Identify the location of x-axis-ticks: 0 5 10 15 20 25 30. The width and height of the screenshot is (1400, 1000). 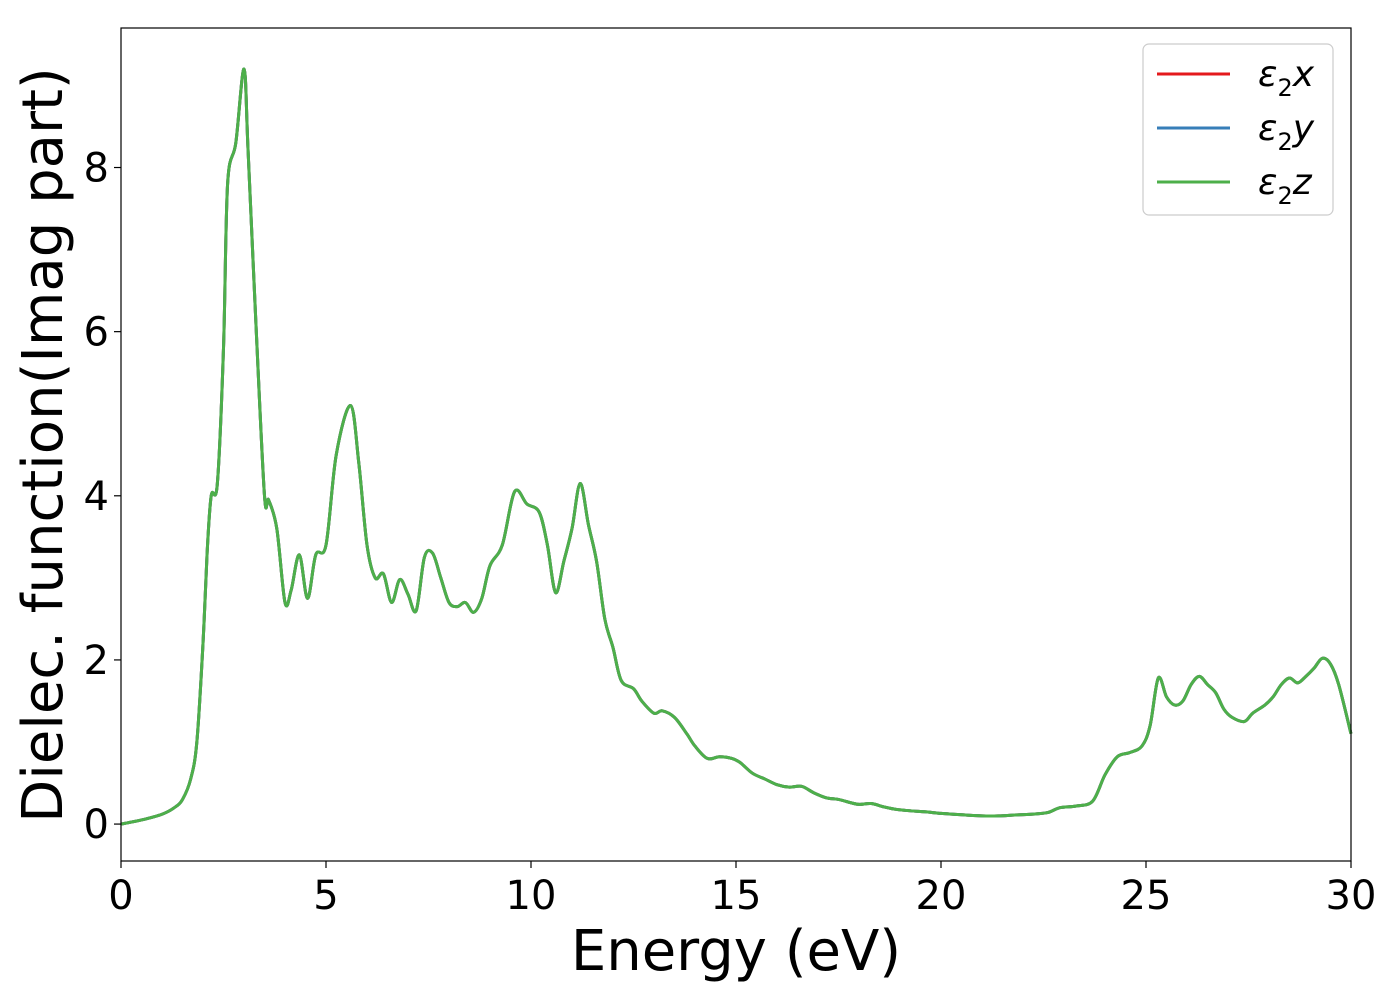
(742, 890).